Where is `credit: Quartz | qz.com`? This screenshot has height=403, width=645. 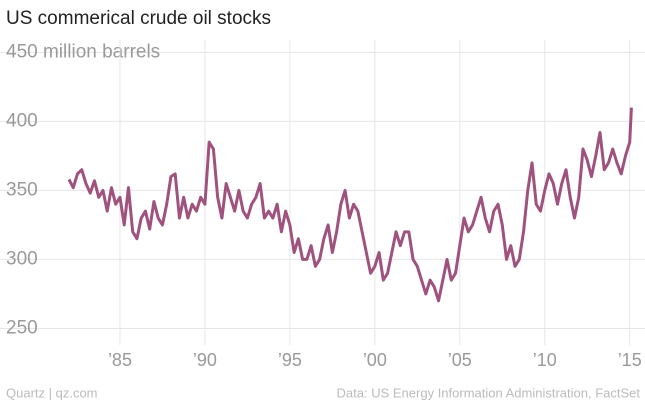 credit: Quartz | qz.com is located at coordinates (52, 392).